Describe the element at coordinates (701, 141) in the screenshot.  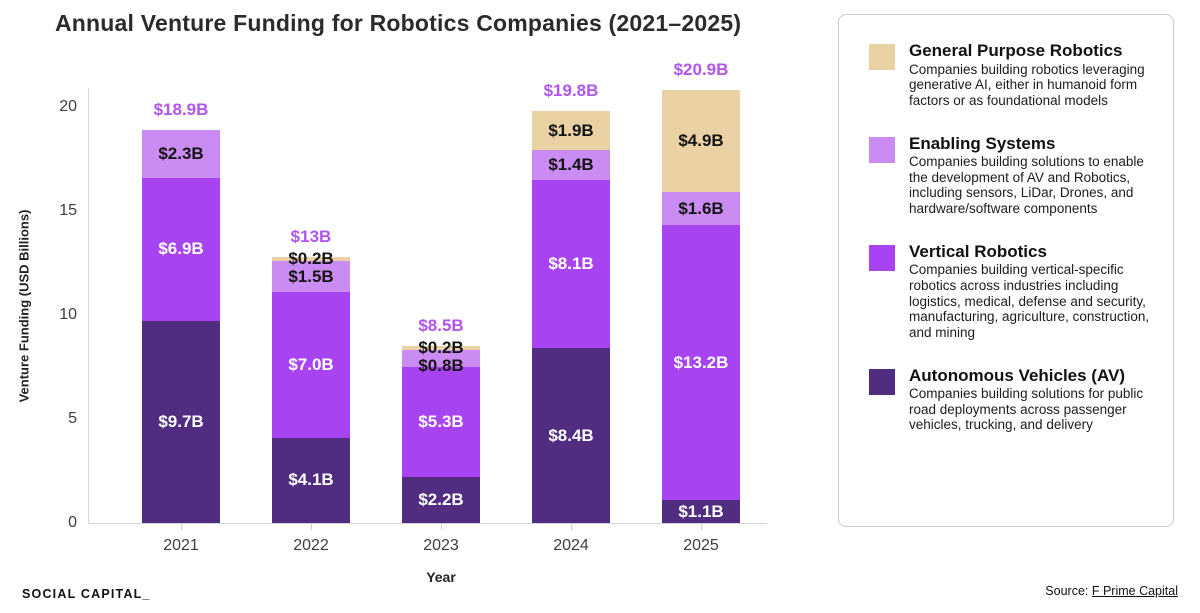
I see `bar-segment-gpr-2025` at that location.